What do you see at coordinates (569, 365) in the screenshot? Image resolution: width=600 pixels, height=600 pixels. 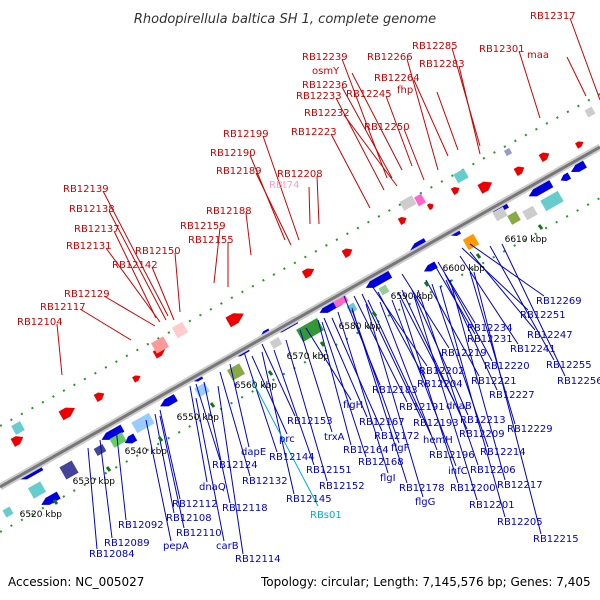 I see `reverse-gene-label: RB12255` at bounding box center [569, 365].